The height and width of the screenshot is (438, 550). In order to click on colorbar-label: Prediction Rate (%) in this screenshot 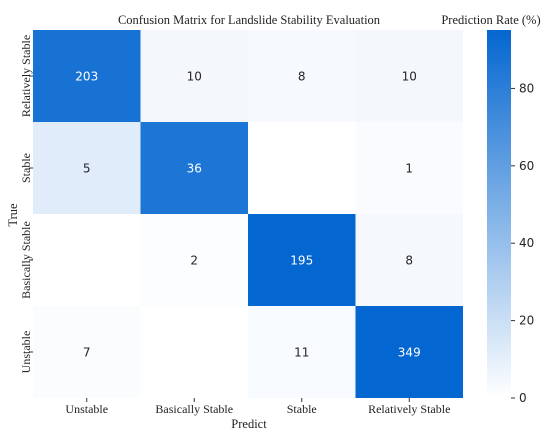, I will do `click(490, 20)`.